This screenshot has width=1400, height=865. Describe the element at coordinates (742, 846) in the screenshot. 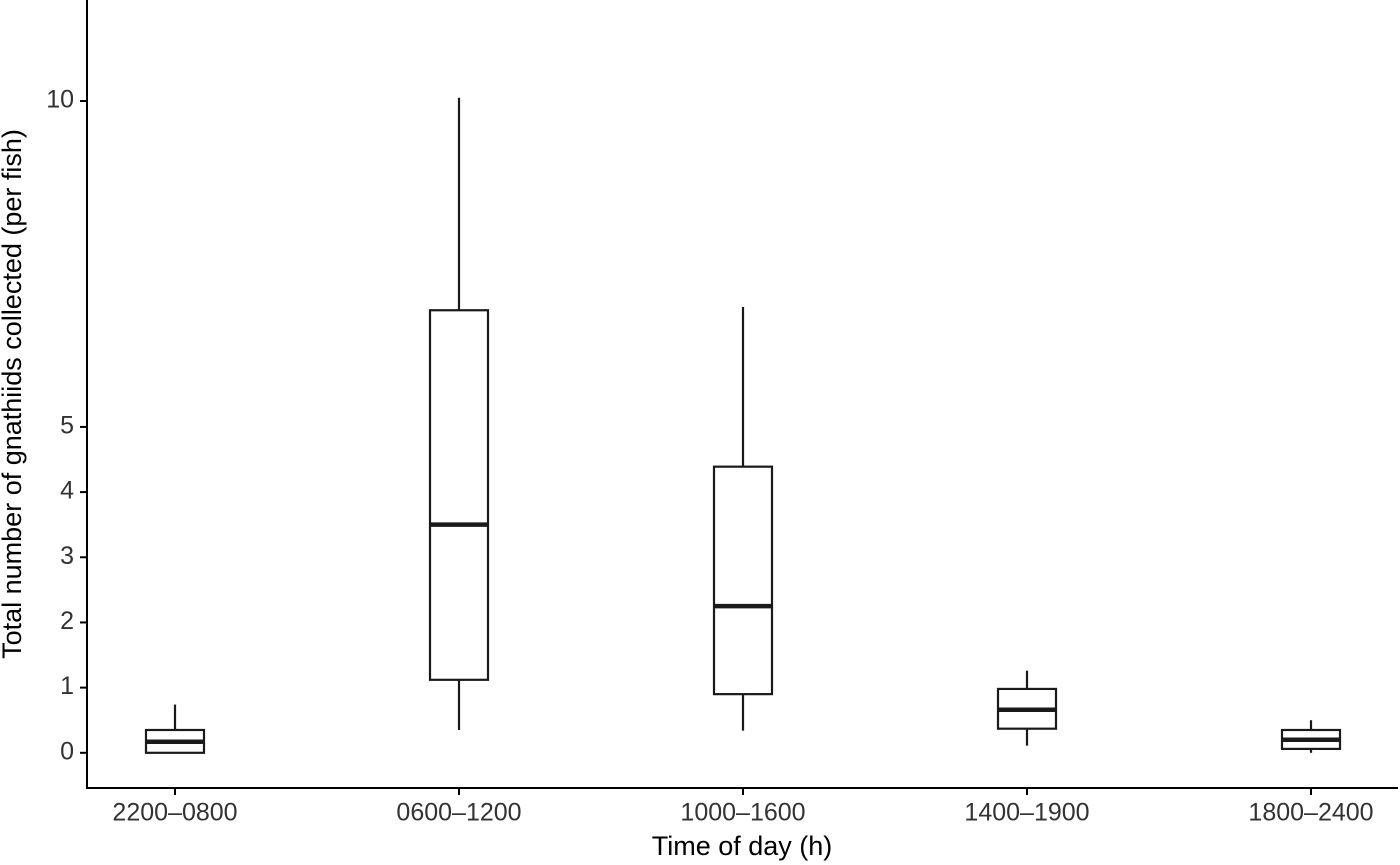

I see `x-axis-title: Time of day (h)` at that location.